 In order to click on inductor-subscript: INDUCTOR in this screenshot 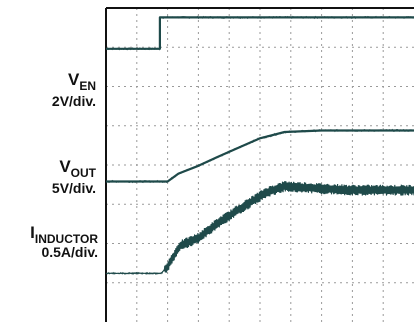, I will do `click(66, 239)`.